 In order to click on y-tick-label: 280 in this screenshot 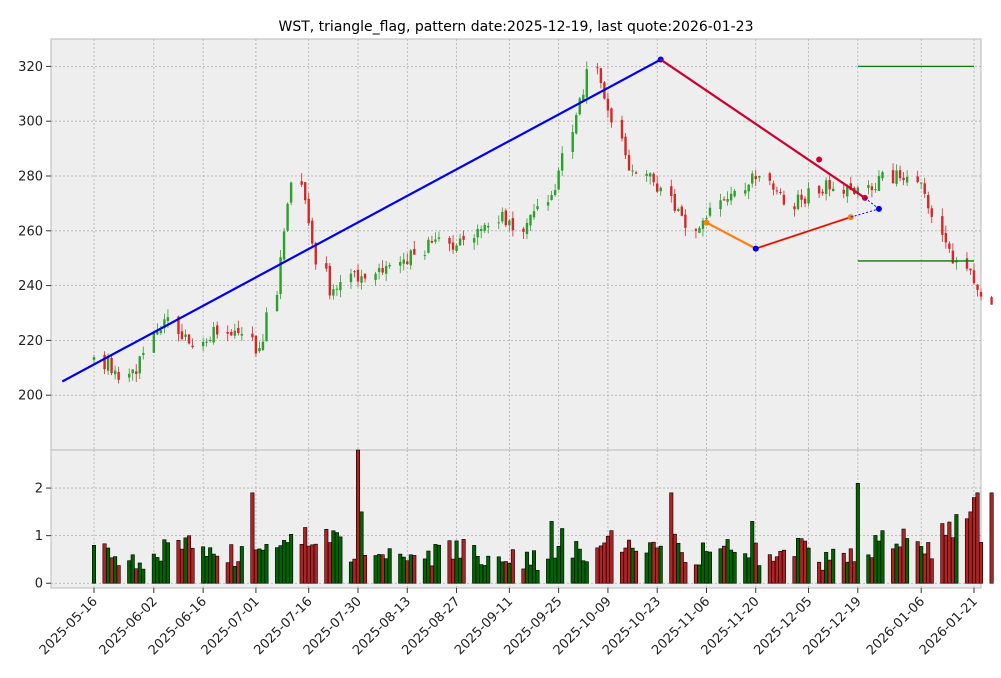, I will do `click(30, 177)`.